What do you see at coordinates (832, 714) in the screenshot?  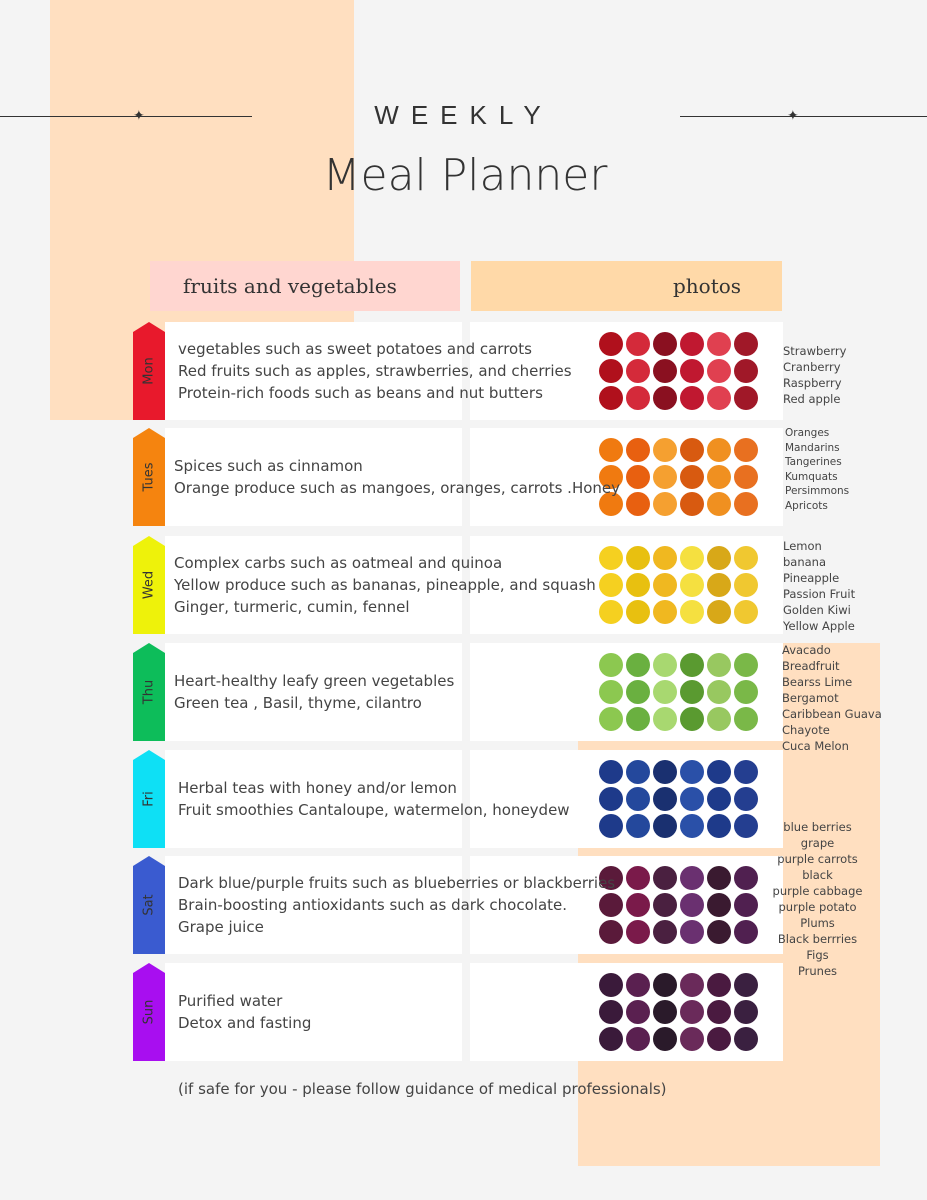 I see `fruit-list-item: Caribbean Guava` at bounding box center [832, 714].